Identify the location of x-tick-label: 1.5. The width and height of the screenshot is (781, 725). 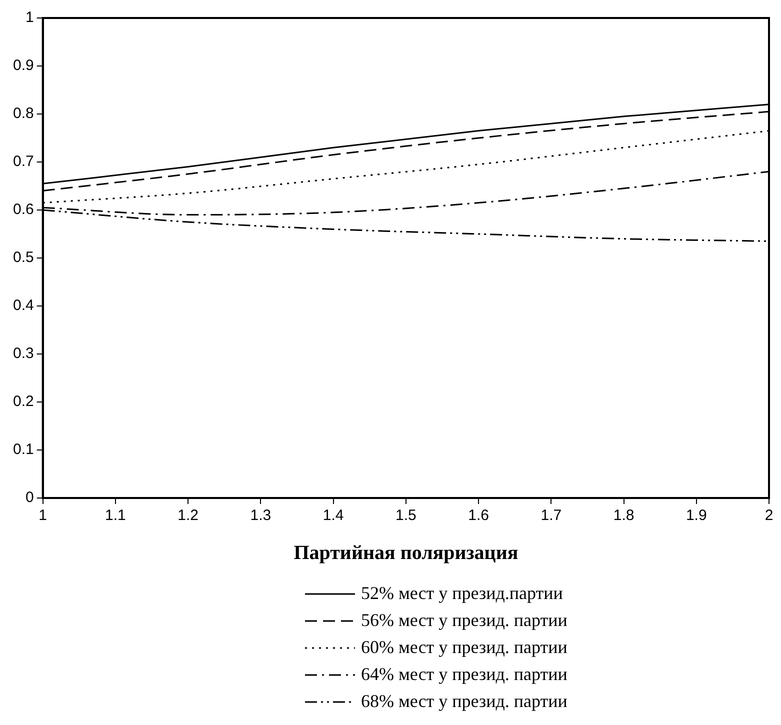
(405, 515).